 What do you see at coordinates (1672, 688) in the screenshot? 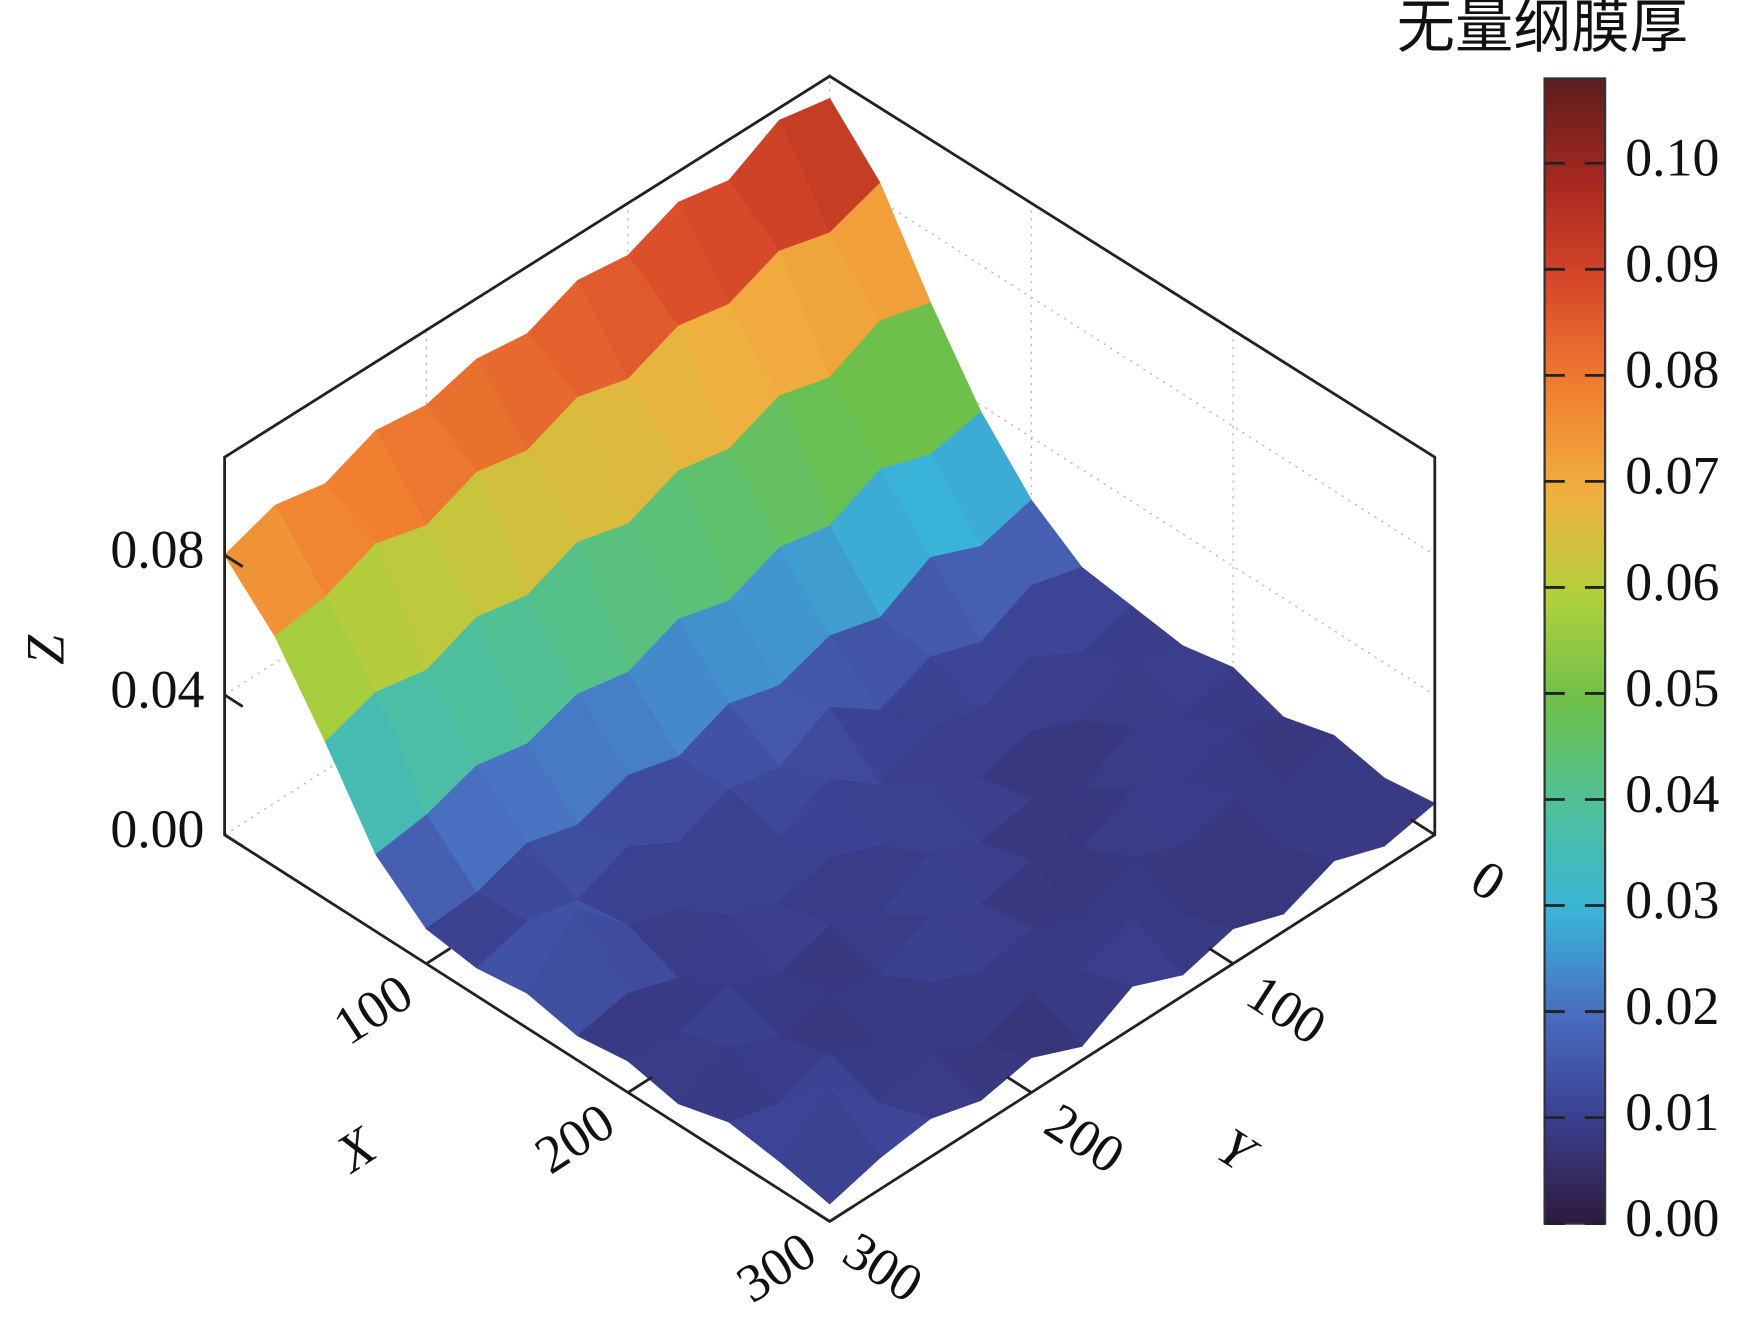
I see `colorbar-tick-label: 0.05` at bounding box center [1672, 688].